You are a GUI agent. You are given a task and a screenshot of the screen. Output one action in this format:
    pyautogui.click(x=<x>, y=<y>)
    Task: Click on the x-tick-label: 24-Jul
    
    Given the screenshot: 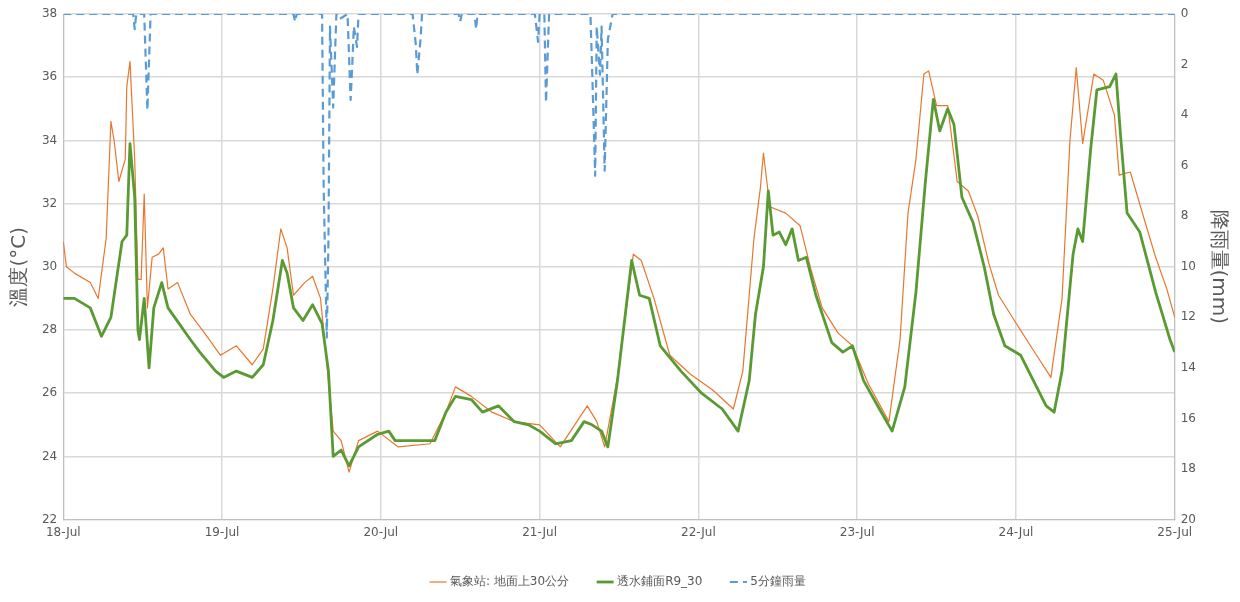 What is the action you would take?
    pyautogui.click(x=1016, y=531)
    